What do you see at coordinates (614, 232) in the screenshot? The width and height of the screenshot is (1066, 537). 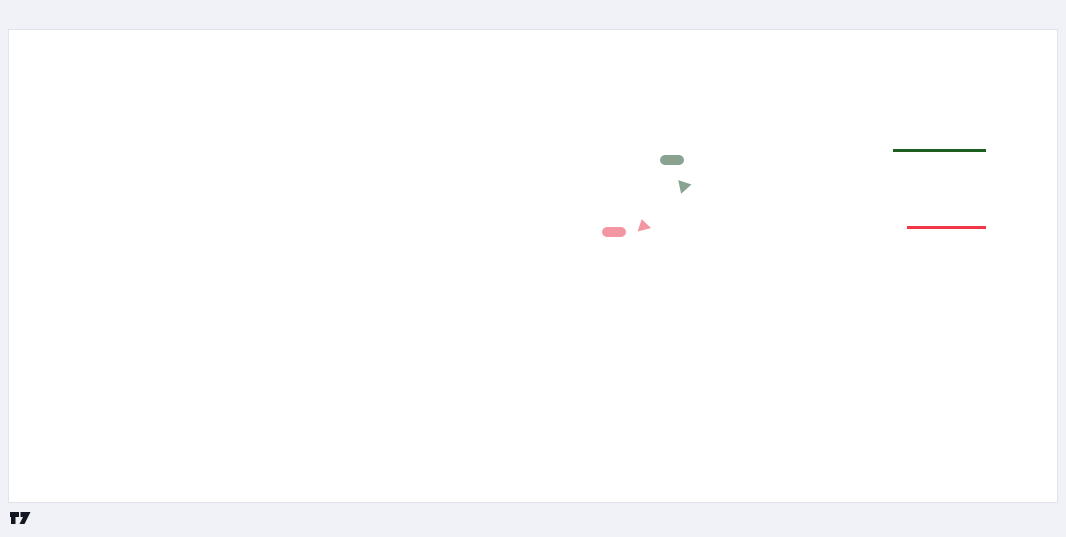 I see `ma9-callout` at bounding box center [614, 232].